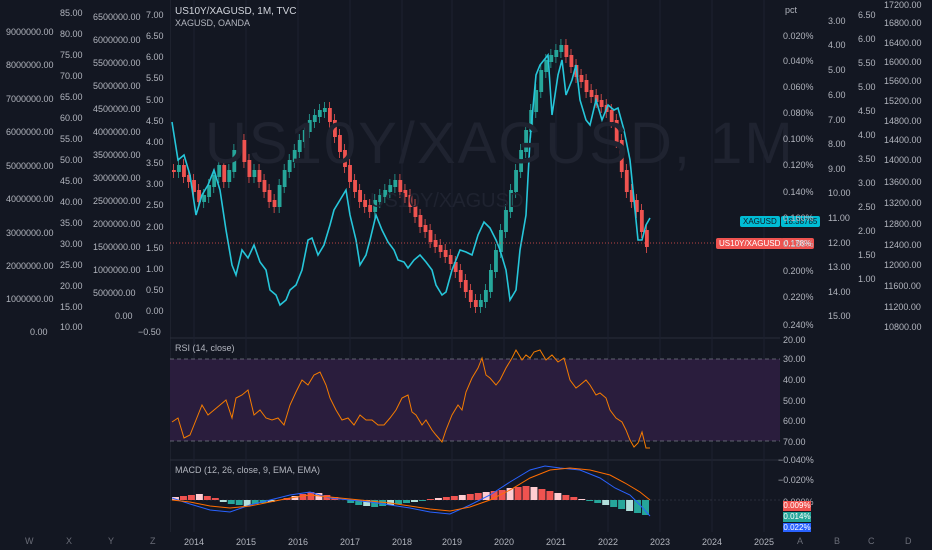 The height and width of the screenshot is (550, 932). What do you see at coordinates (71, 76) in the screenshot?
I see `axis-tick: 70.00` at bounding box center [71, 76].